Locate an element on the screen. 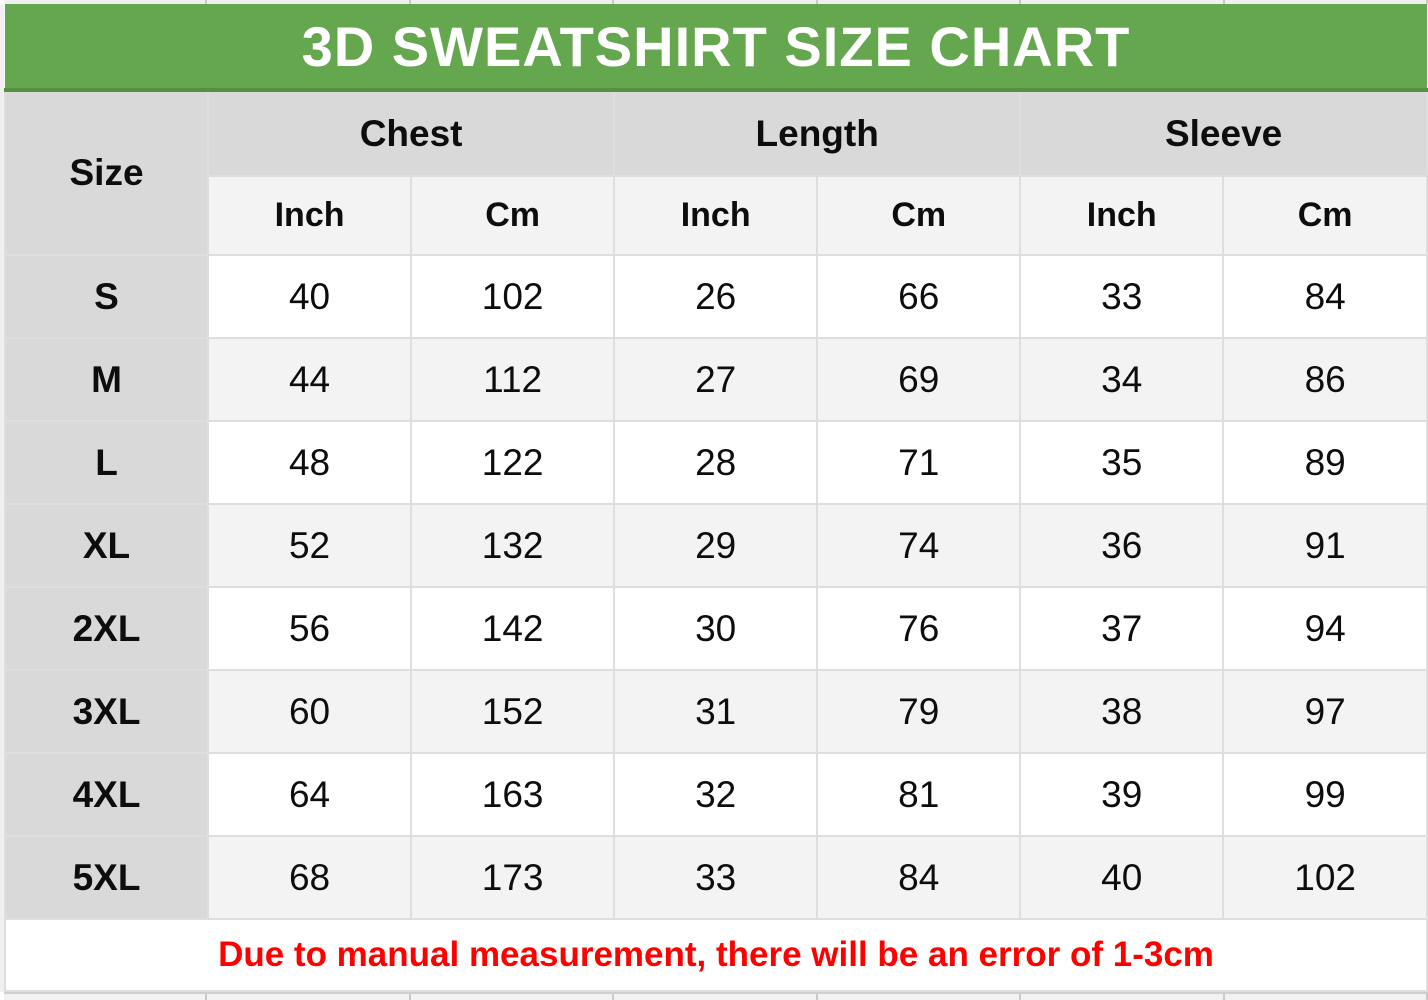 The width and height of the screenshot is (1428, 1000). length-inch-value: 27 is located at coordinates (716, 379).